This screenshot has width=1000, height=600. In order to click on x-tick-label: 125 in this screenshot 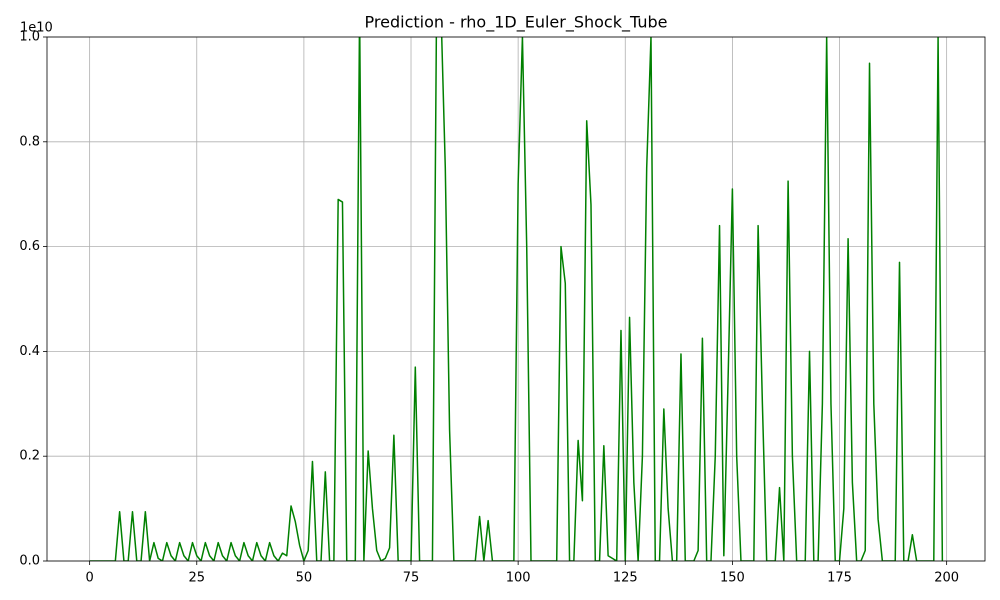, I will do `click(625, 578)`.